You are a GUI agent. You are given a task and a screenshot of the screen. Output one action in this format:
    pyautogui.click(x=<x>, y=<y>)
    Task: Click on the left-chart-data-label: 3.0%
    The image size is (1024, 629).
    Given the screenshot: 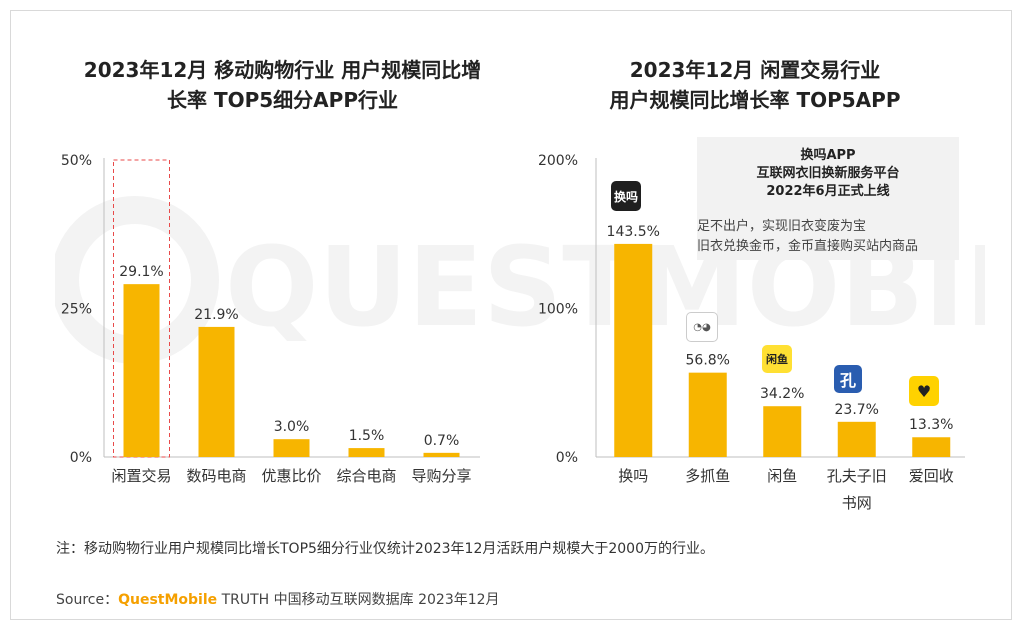 What is the action you would take?
    pyautogui.click(x=292, y=427)
    